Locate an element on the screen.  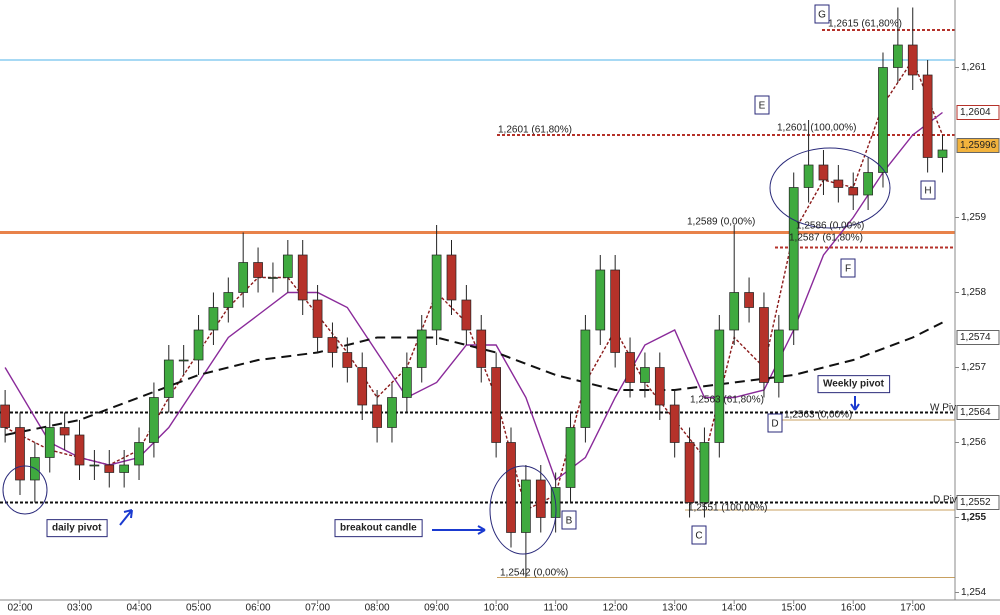
x-tick-label: 06:00 is located at coordinates (258, 608).